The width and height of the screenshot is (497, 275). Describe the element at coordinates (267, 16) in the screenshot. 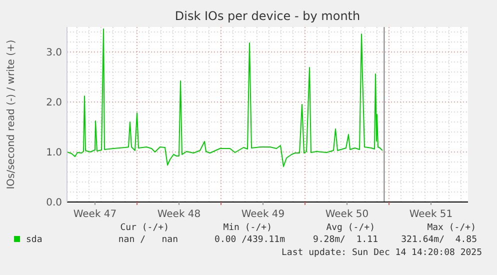

I see `chart-title: Disk IOs per device - by month` at that location.